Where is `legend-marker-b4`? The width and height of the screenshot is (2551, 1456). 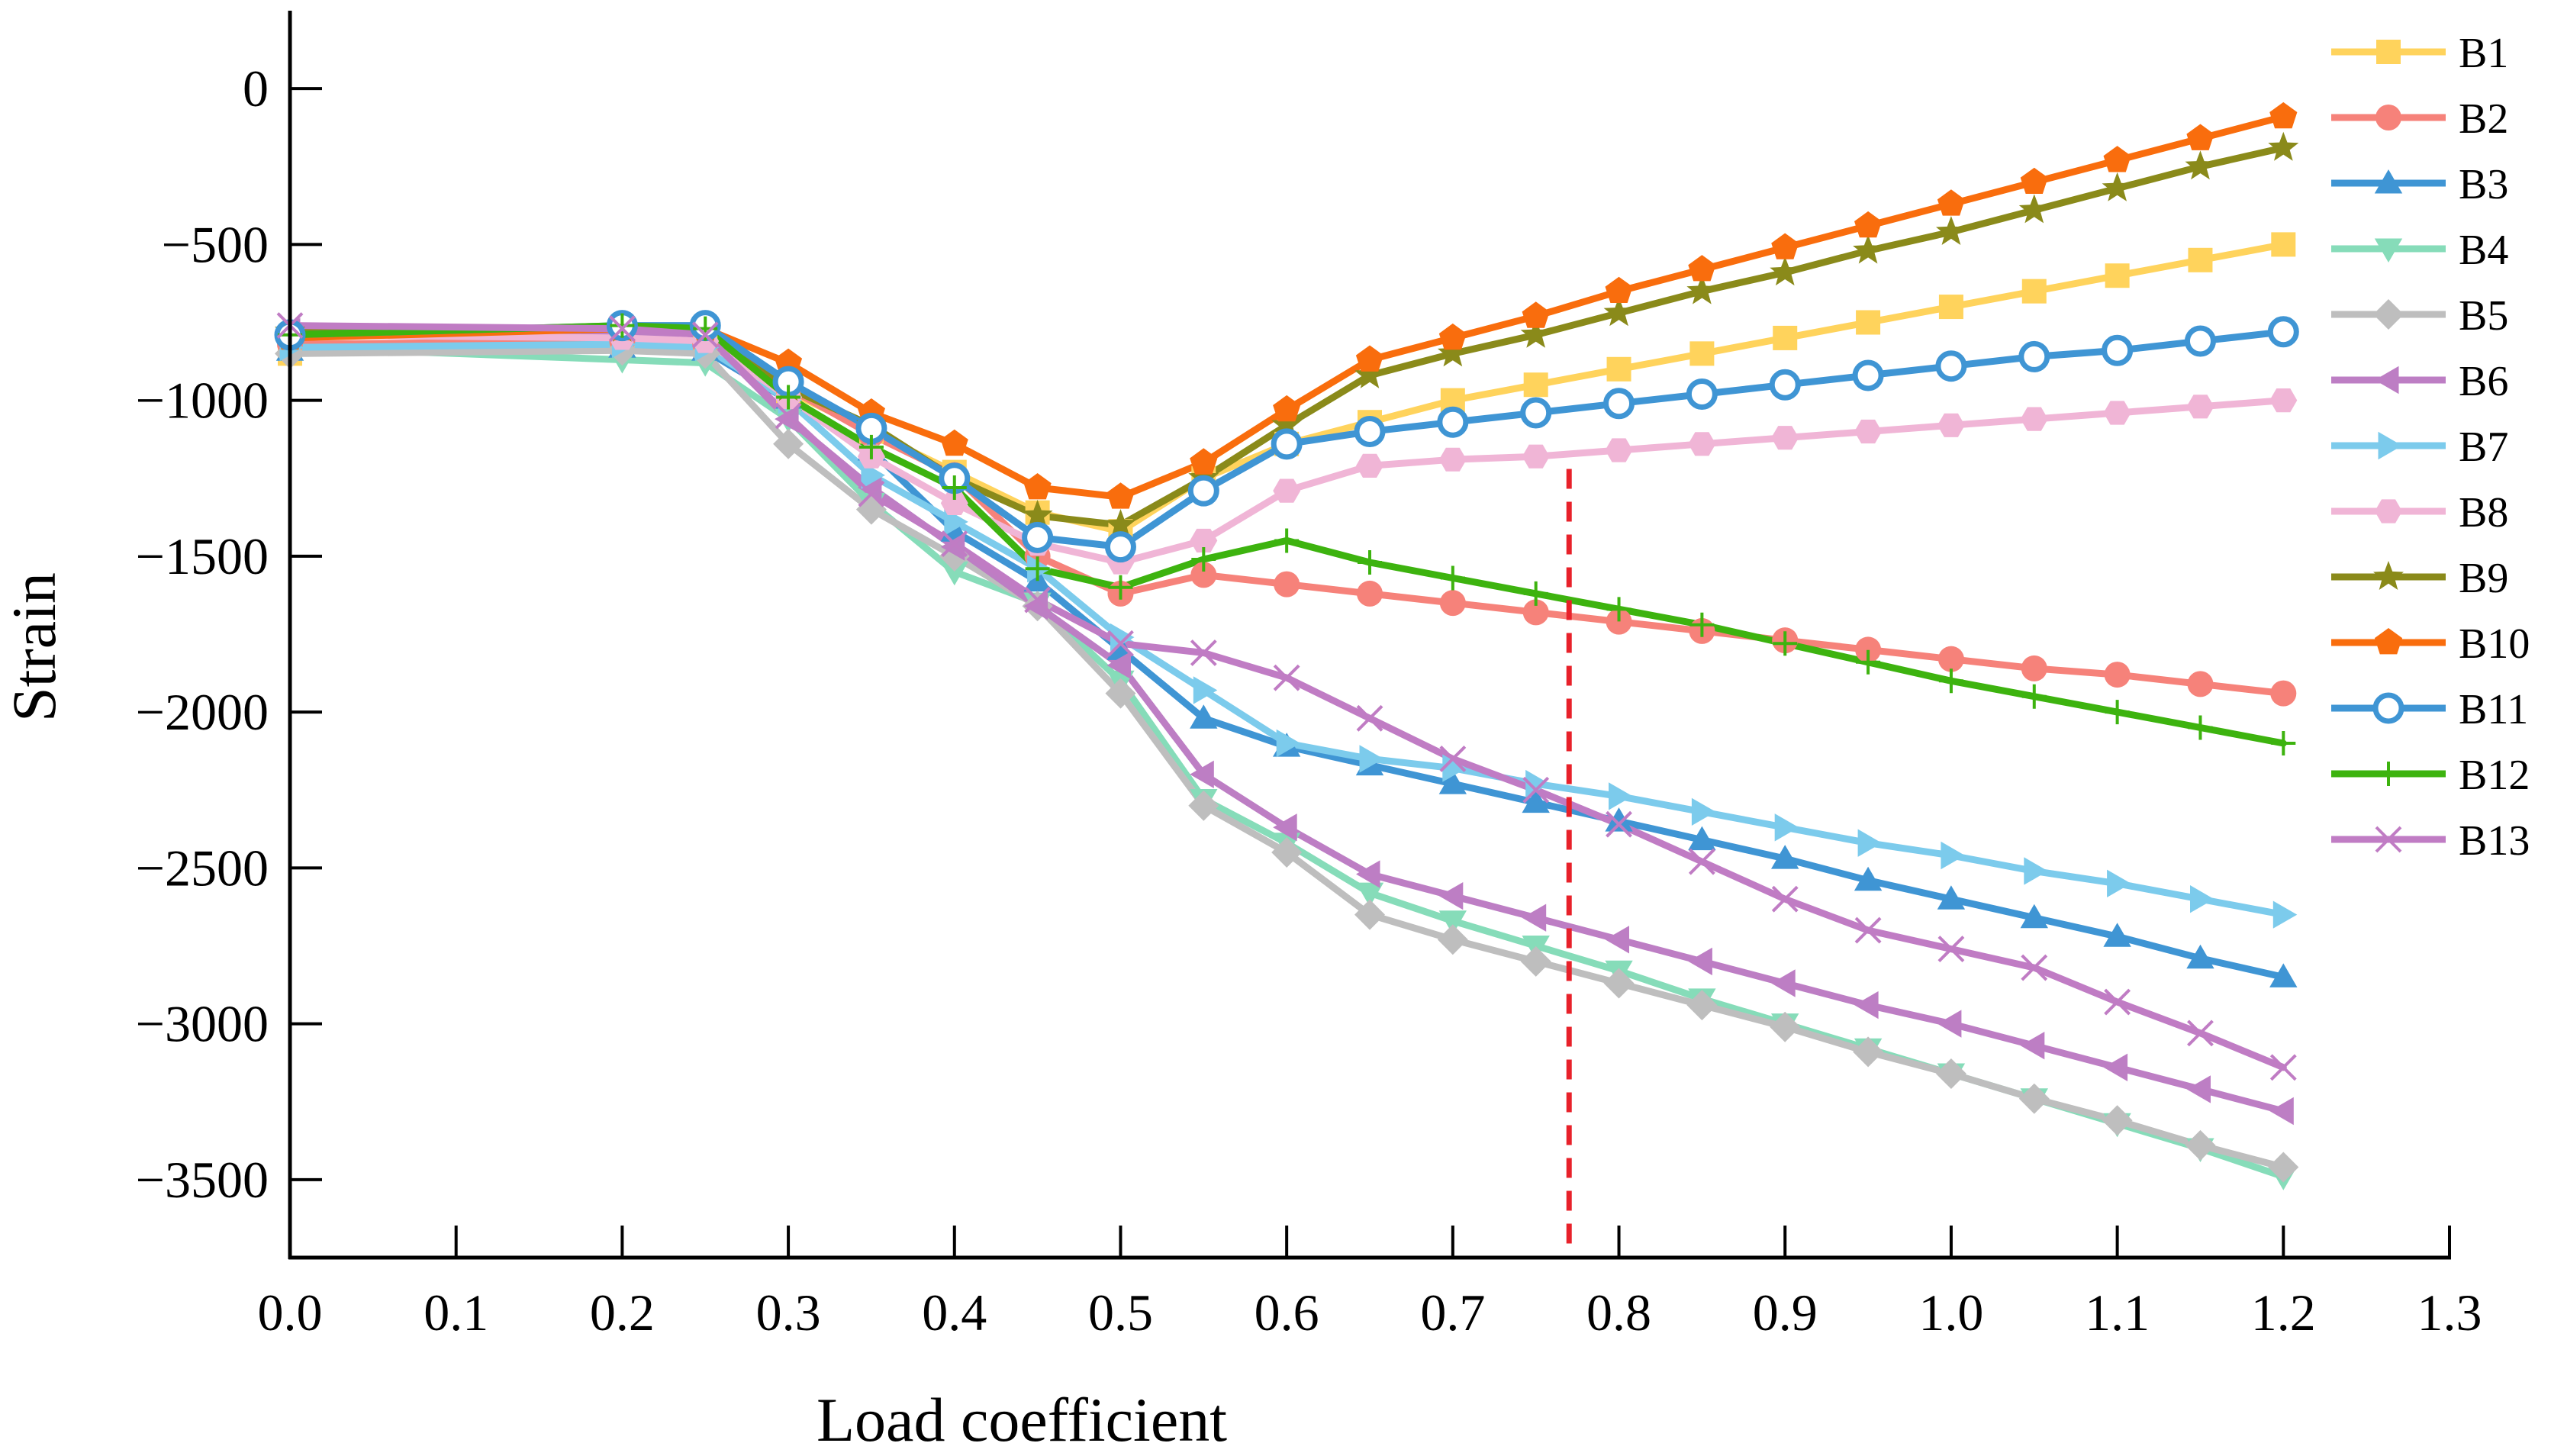
legend-marker-b4 is located at coordinates (2388, 250).